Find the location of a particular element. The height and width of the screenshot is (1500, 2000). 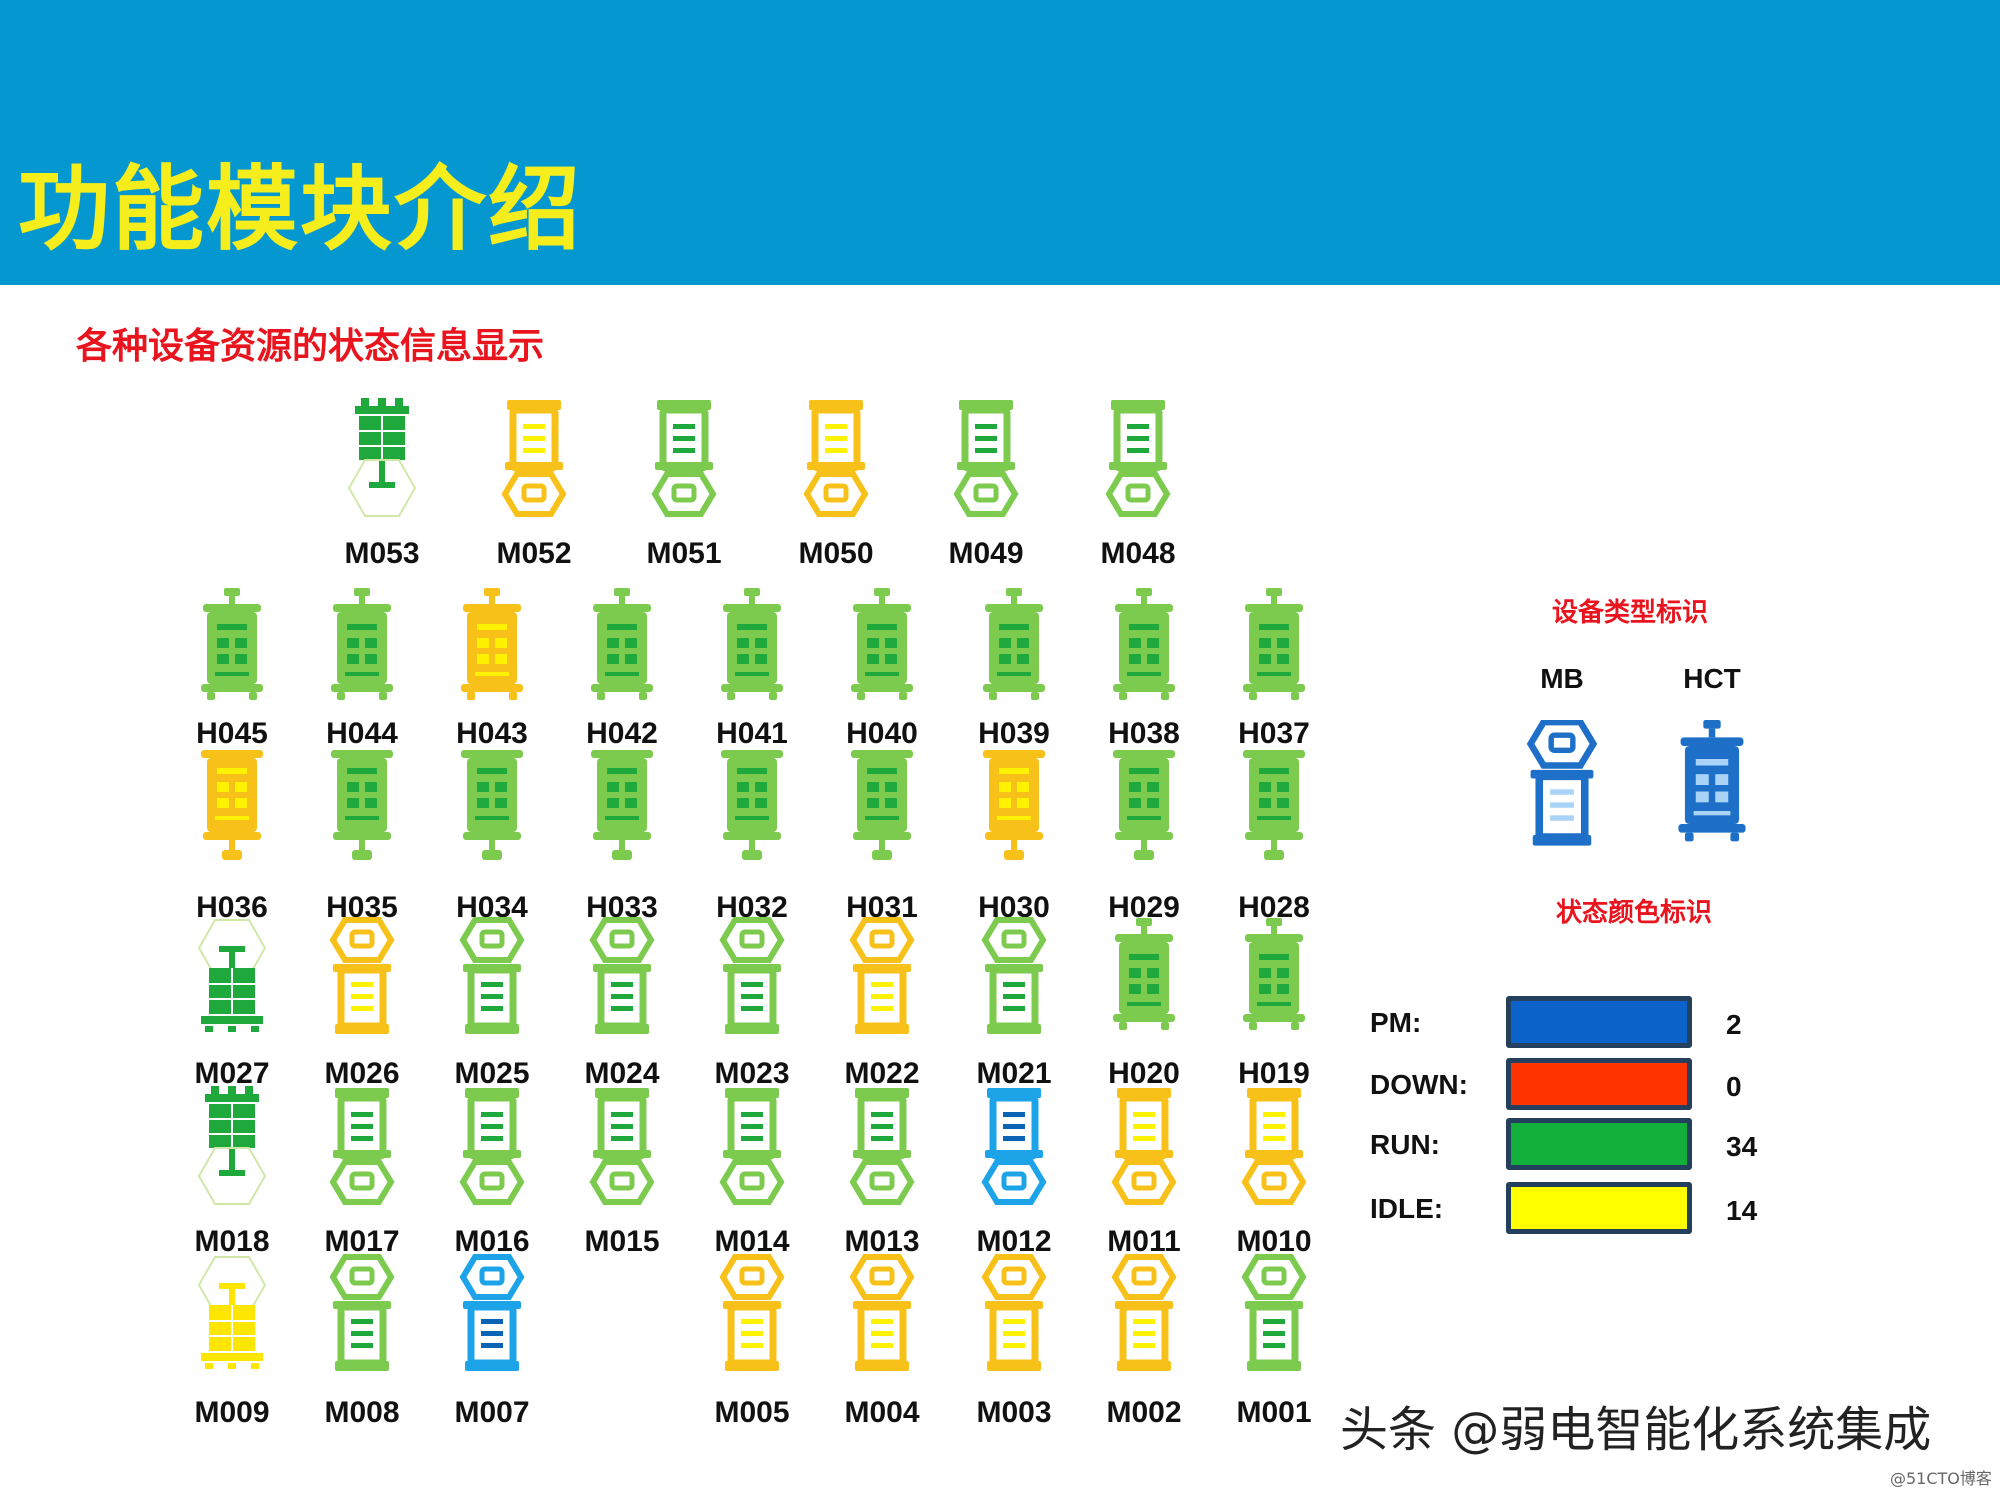

device-m052: M052 is located at coordinates (534, 488).